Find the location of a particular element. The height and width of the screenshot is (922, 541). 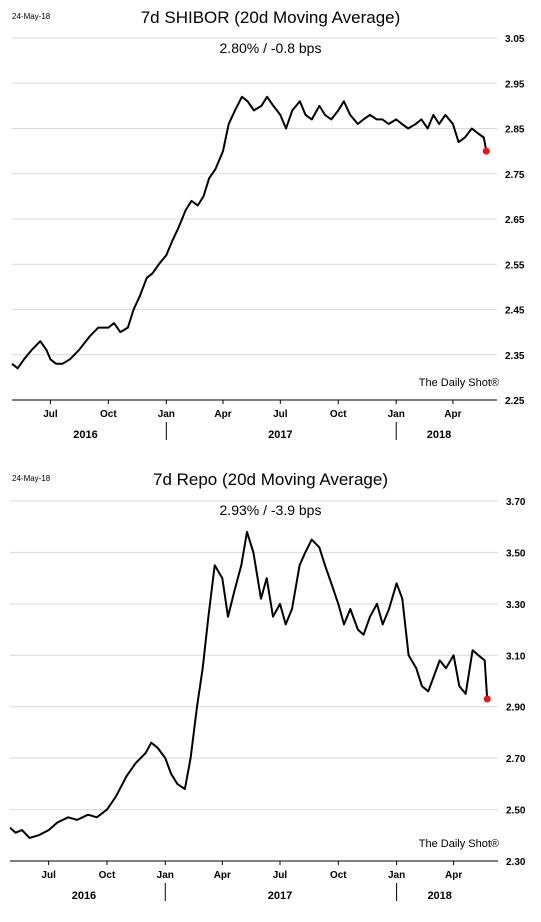

y-tick-label: 2.50 is located at coordinates (516, 811).